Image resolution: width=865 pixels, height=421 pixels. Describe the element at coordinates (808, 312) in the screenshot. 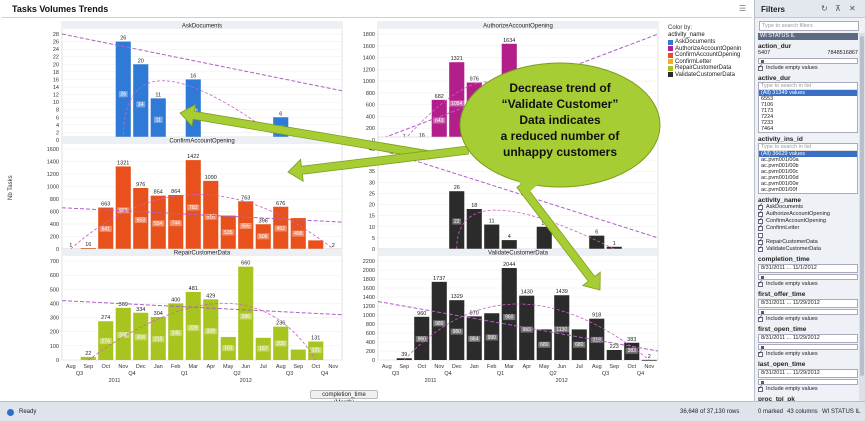

I see `first-offer-time-slider` at that location.